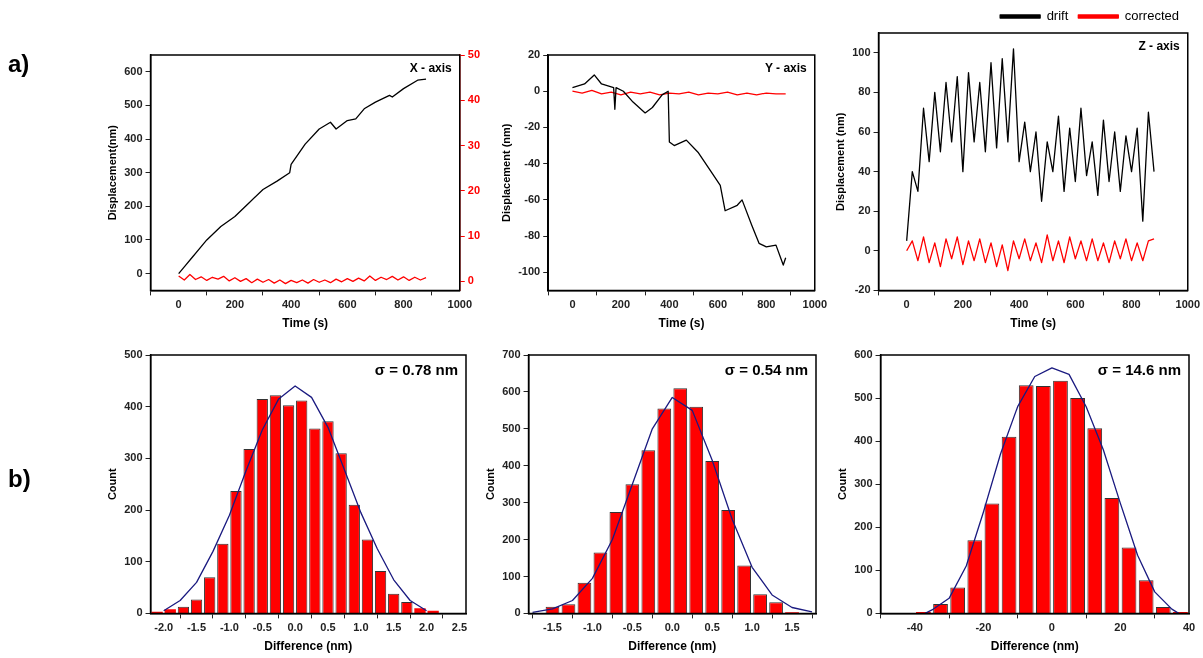 The width and height of the screenshot is (1203, 658). I want to click on y-tick-label: -40, so click(532, 162).